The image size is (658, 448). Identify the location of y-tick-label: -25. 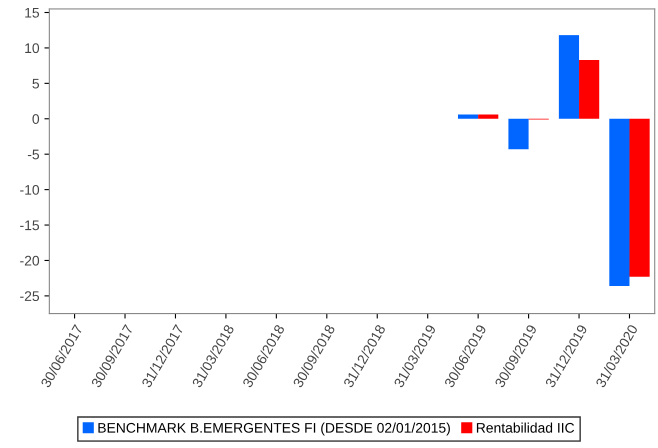
(30, 296).